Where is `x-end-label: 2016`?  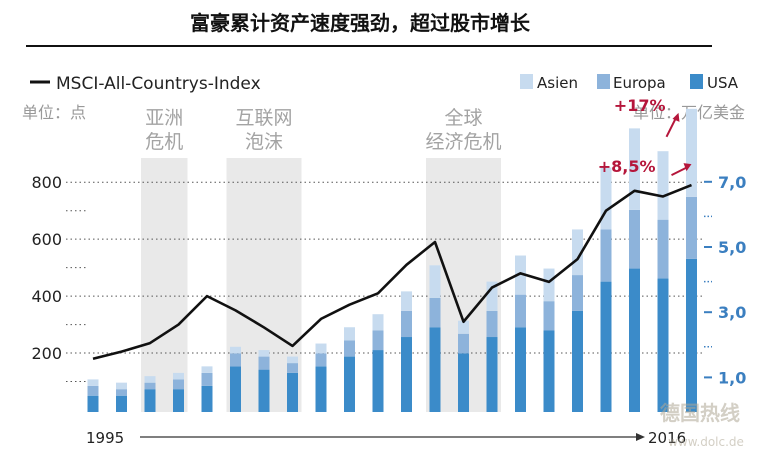 x-end-label: 2016 is located at coordinates (667, 438).